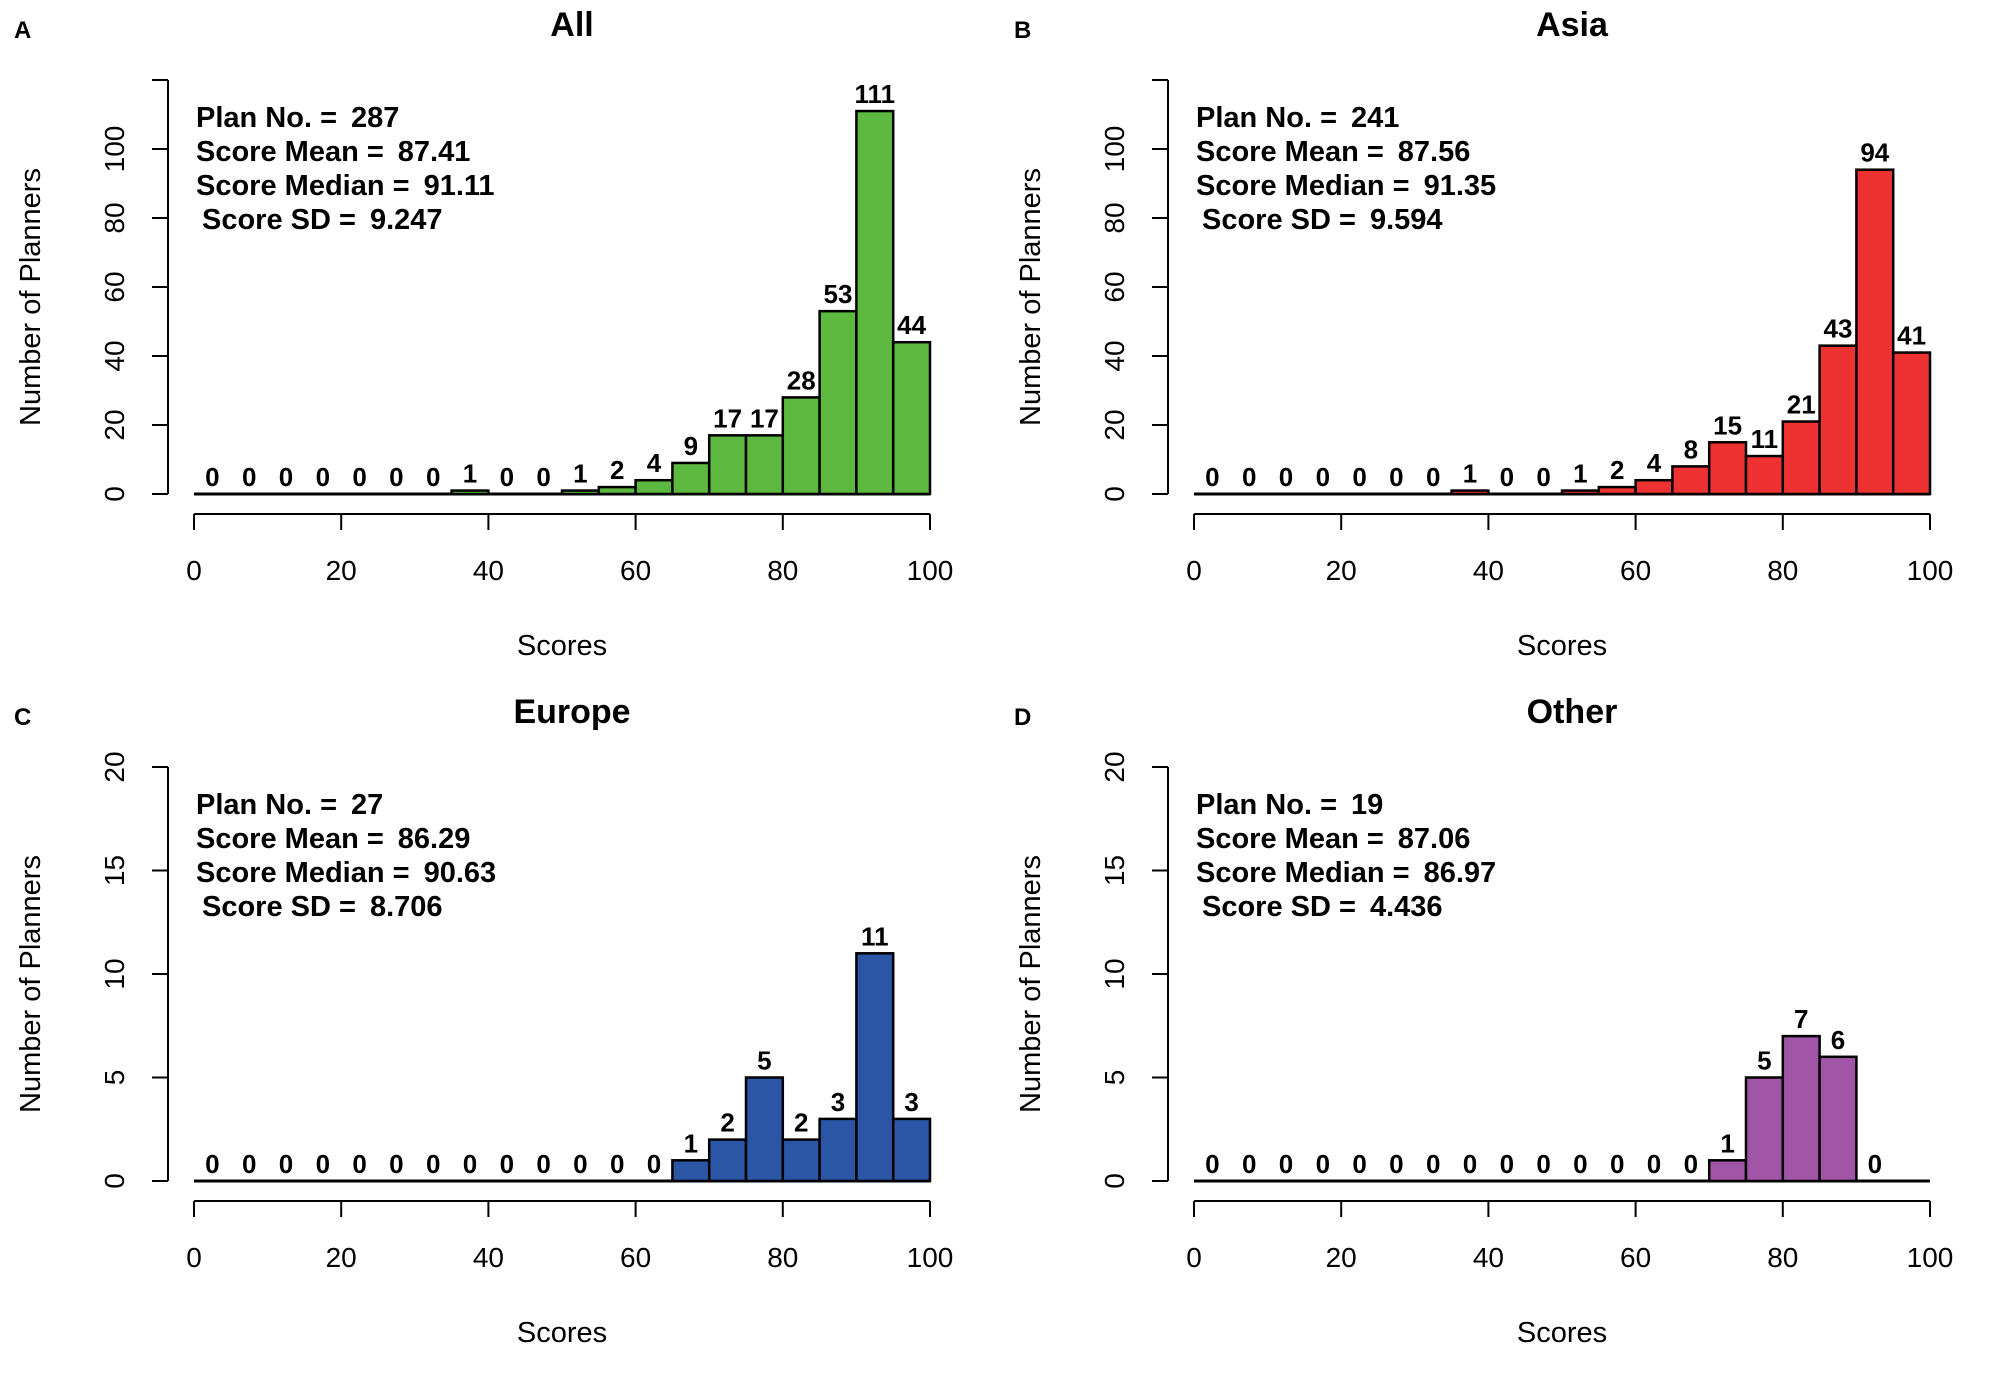  I want to click on stat-value: 9.594, so click(1406, 220).